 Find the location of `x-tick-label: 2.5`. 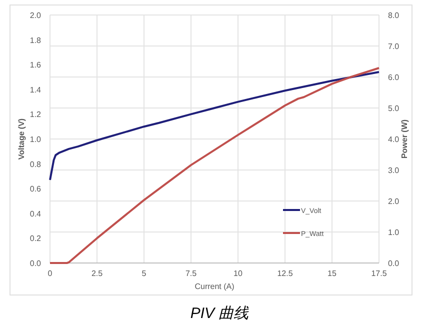

x-tick-label: 2.5 is located at coordinates (97, 273).